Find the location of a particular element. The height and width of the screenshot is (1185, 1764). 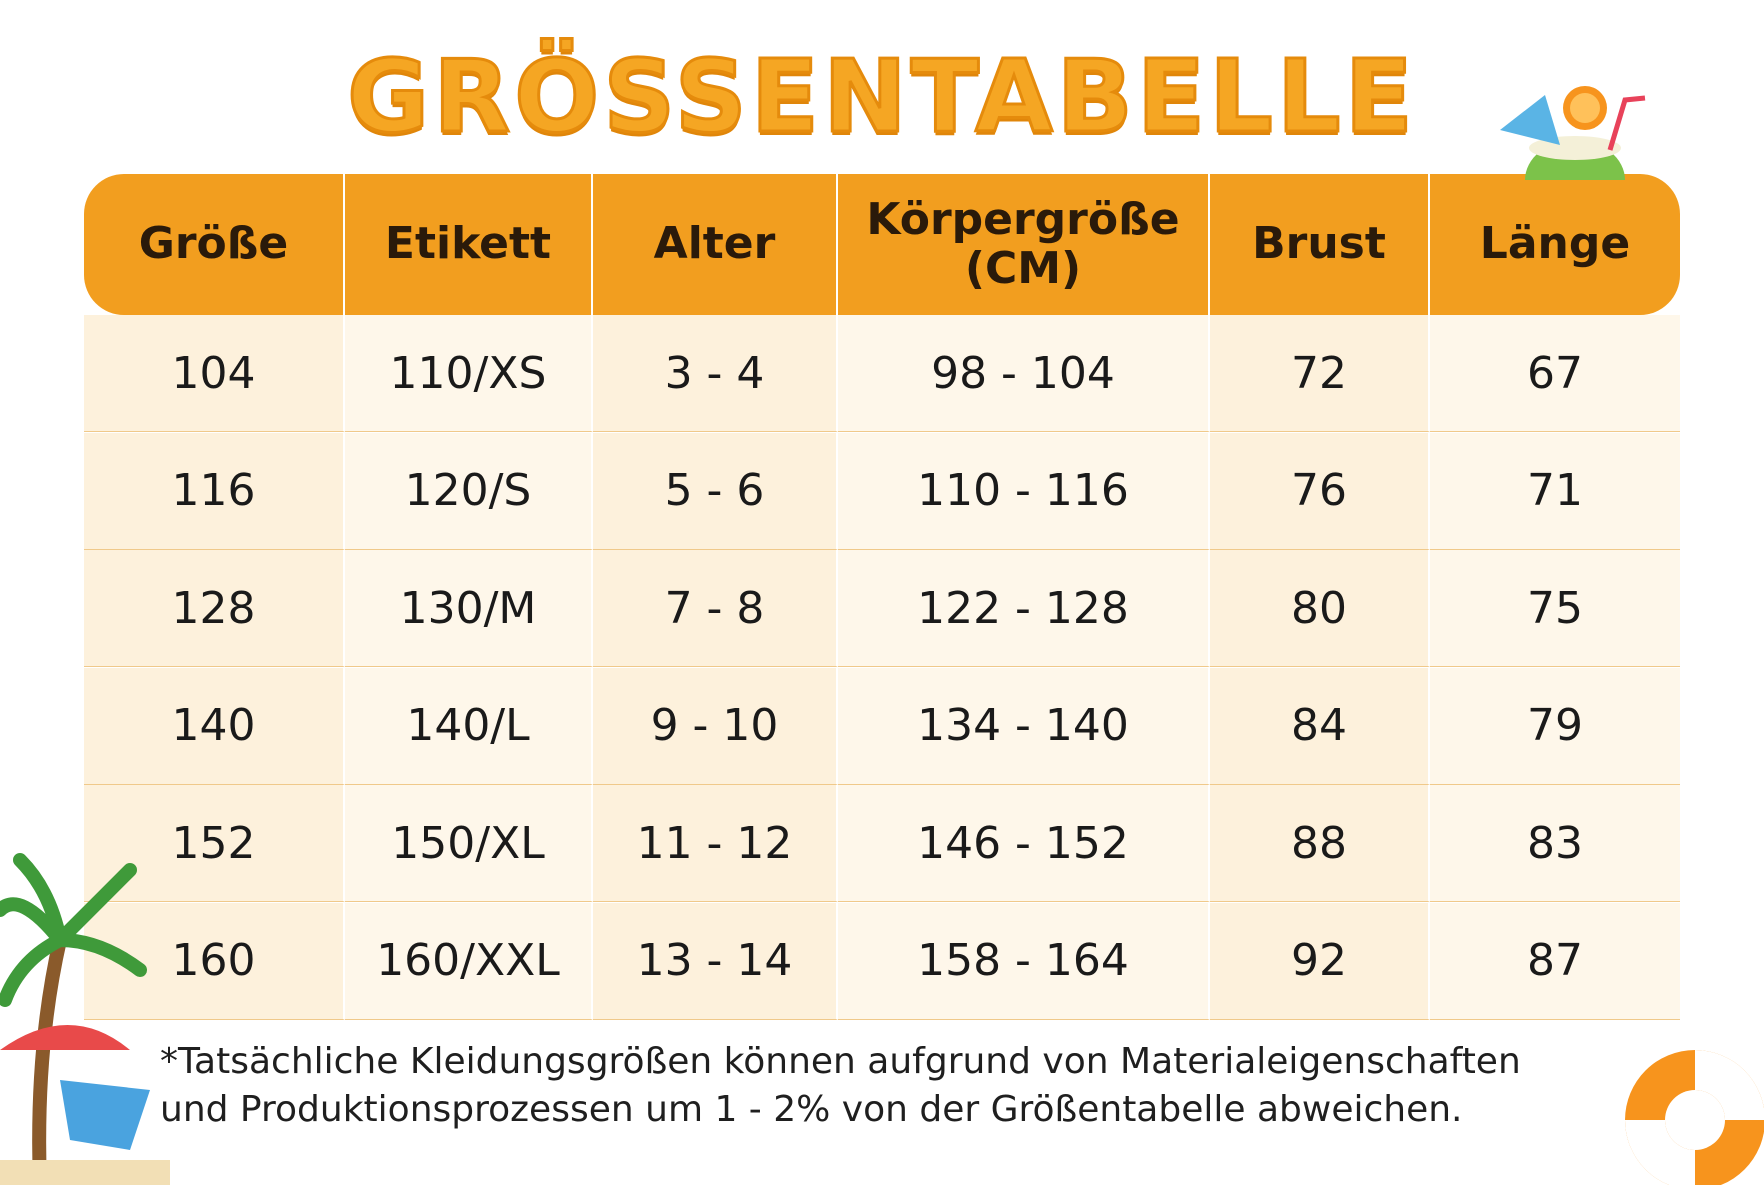

table-cell: 79 is located at coordinates (1555, 726).